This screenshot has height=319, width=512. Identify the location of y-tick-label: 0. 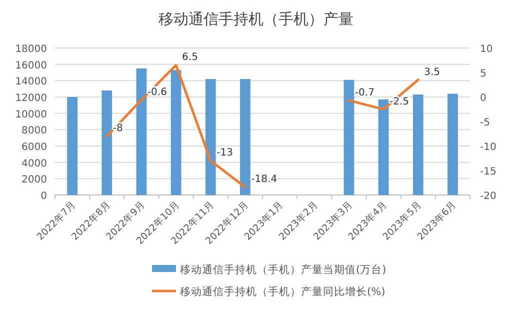
(43, 196).